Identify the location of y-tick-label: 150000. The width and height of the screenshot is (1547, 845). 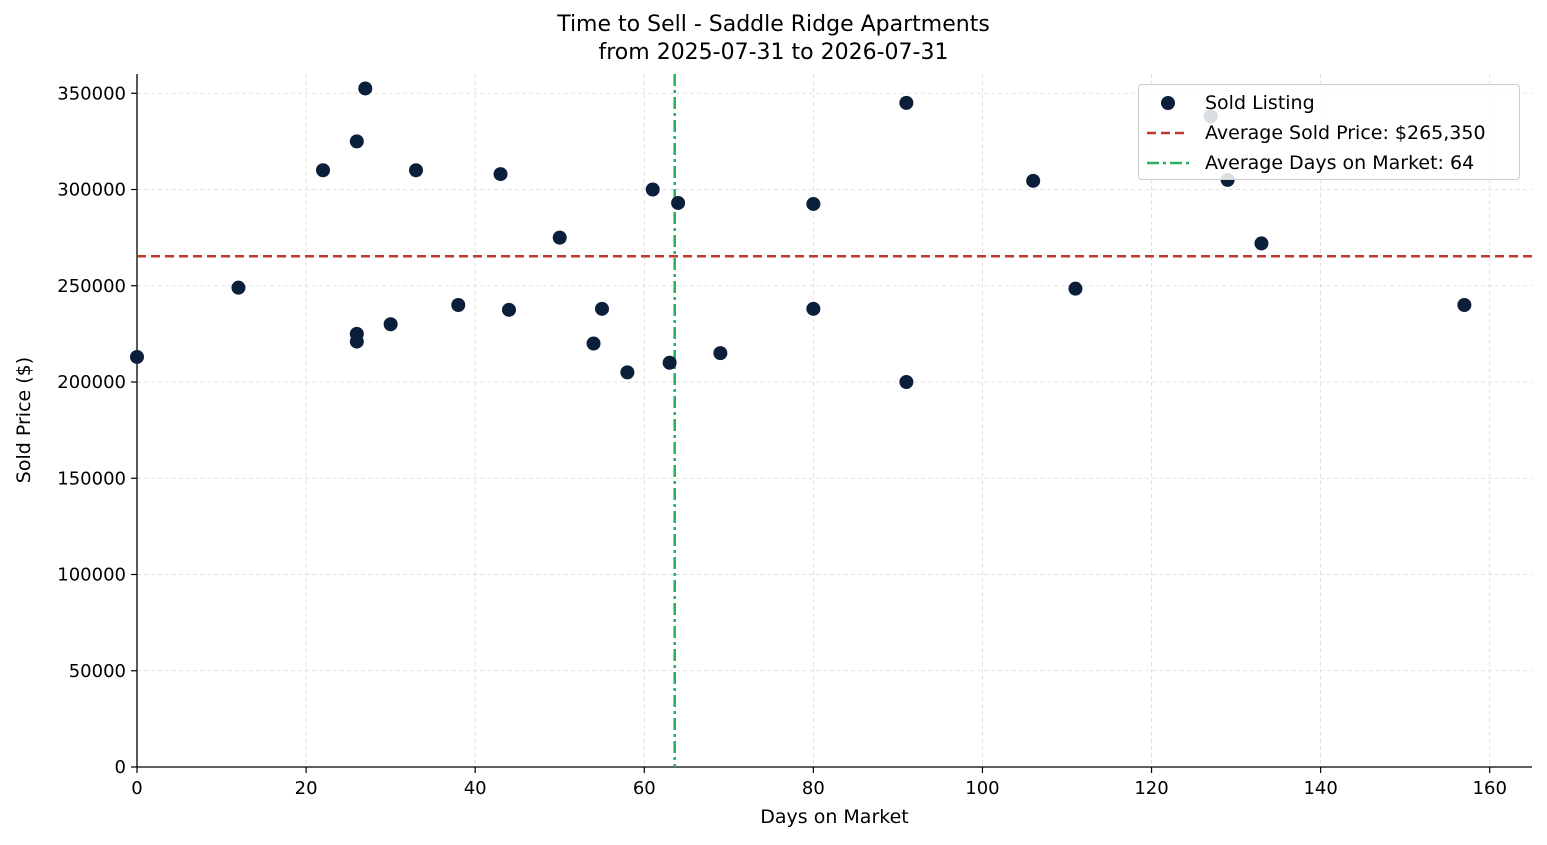
(91, 478).